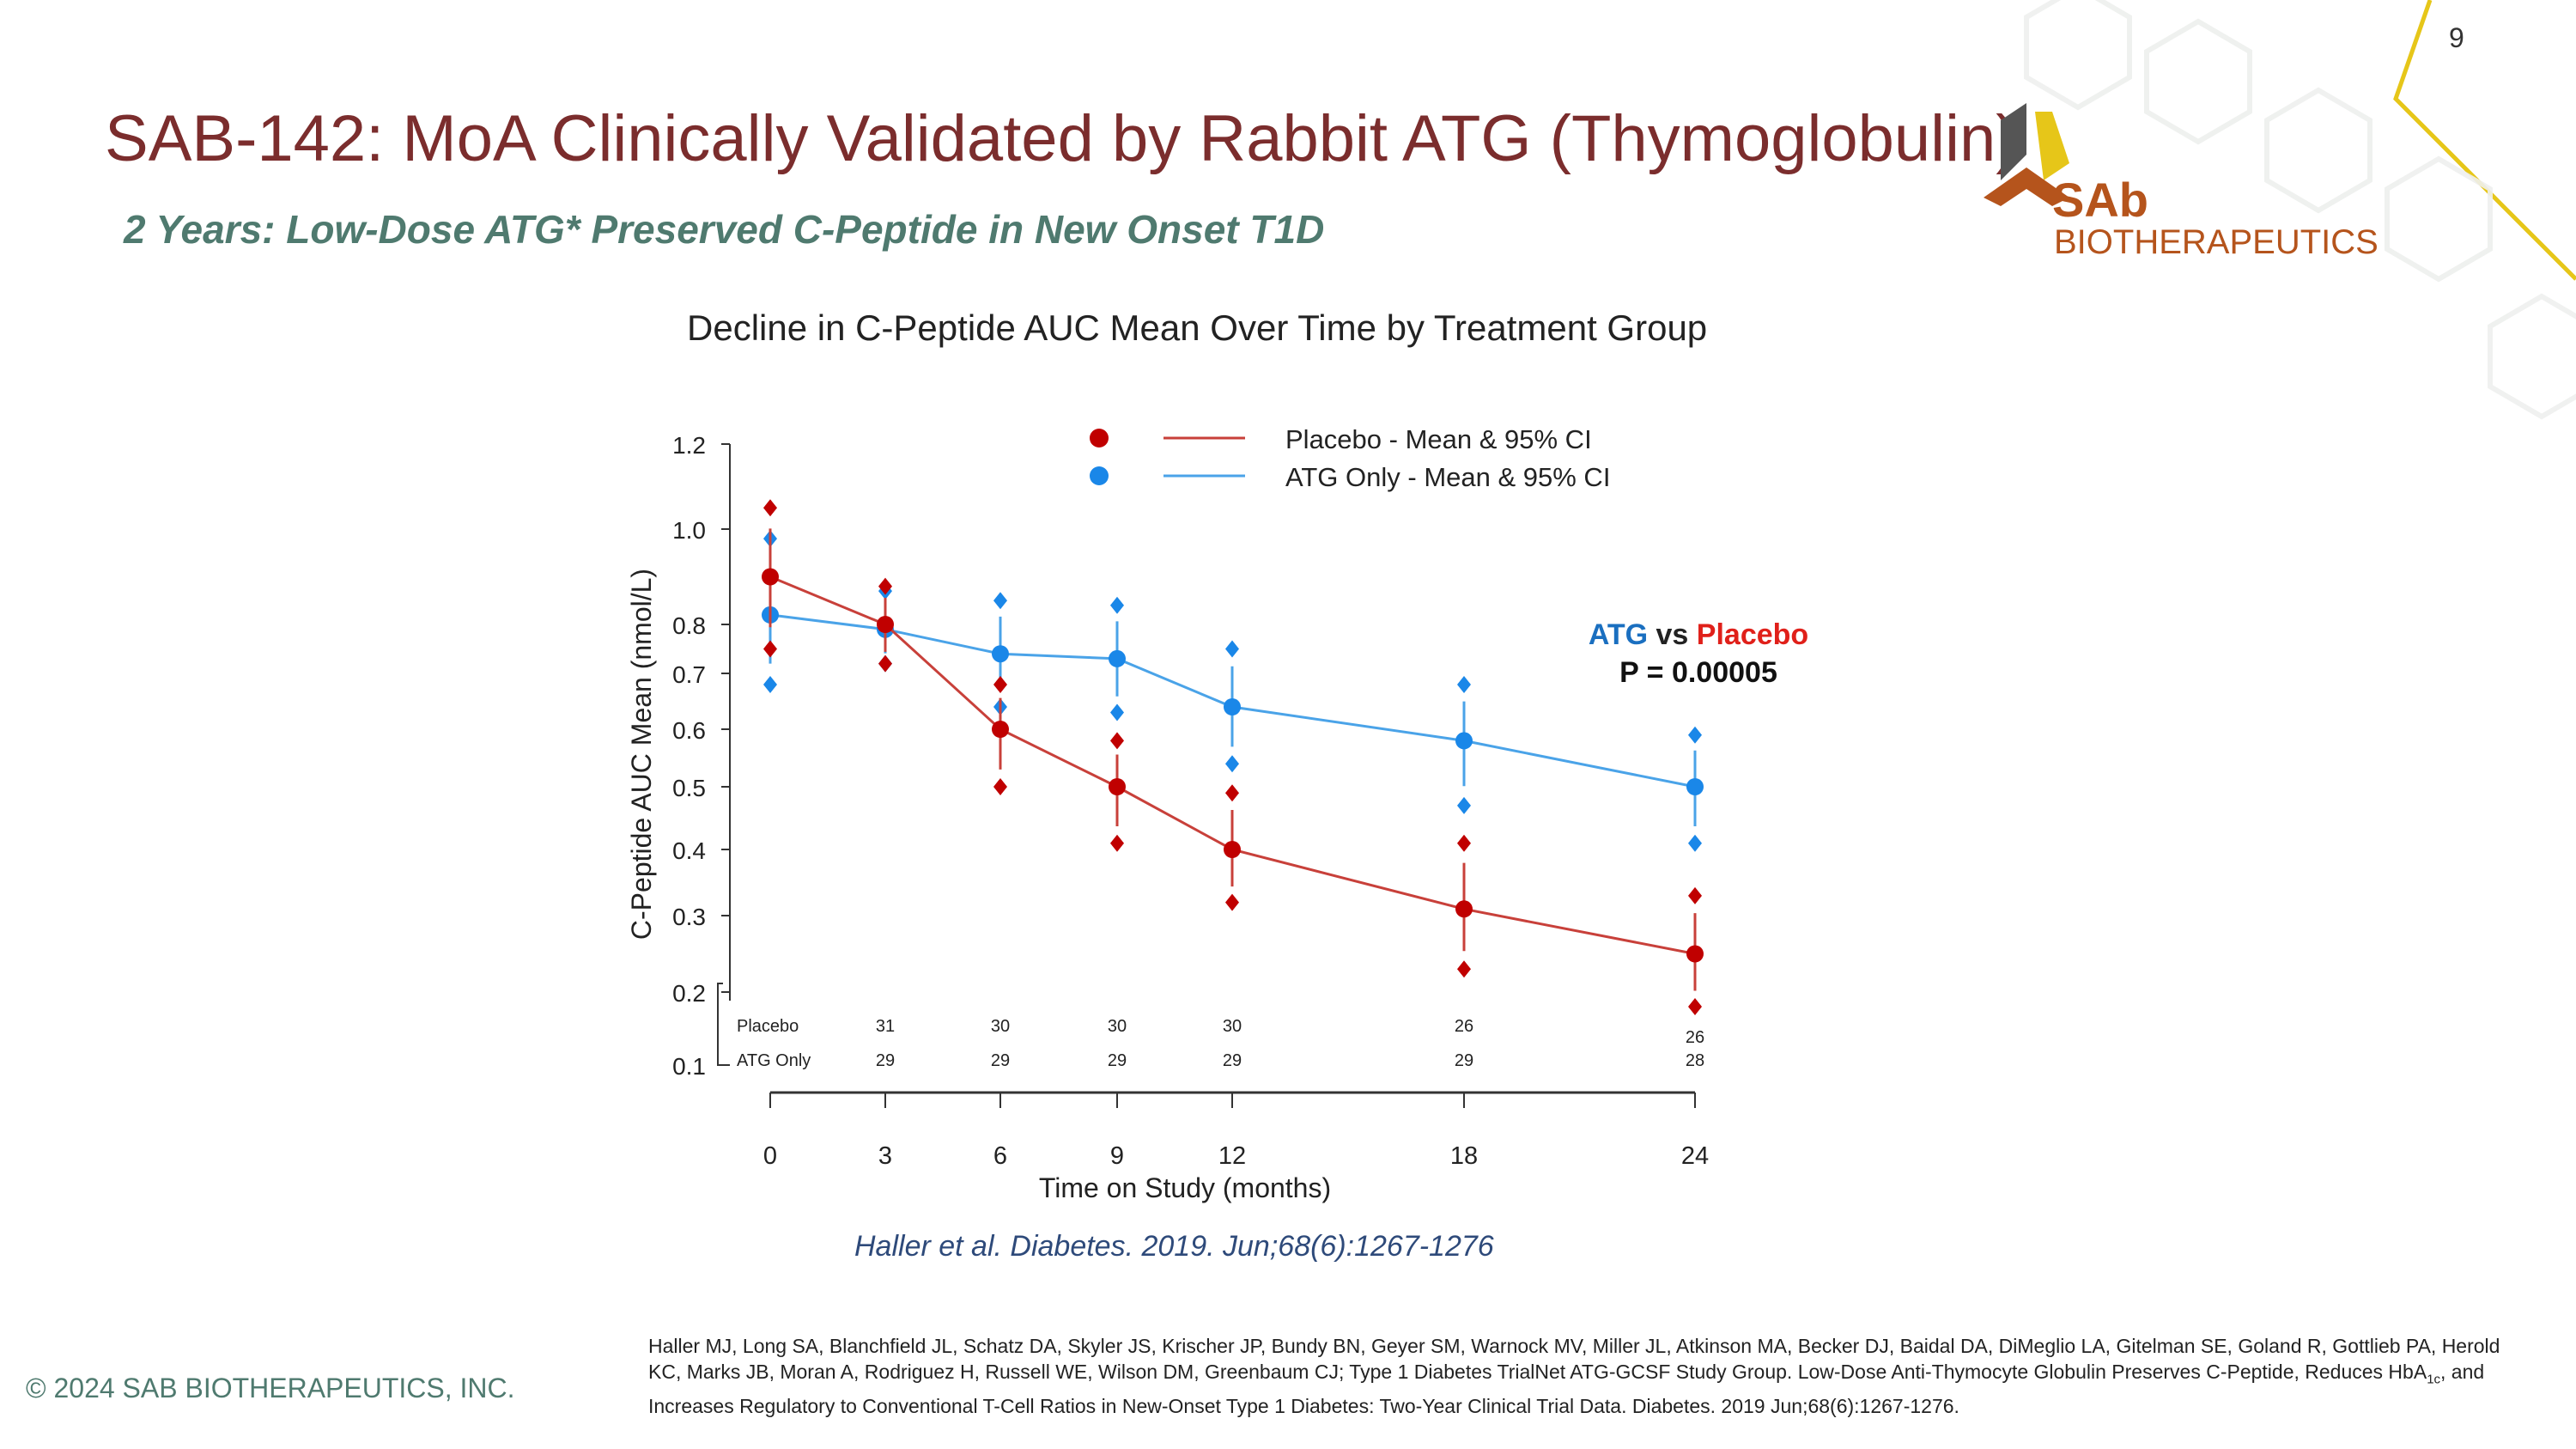 This screenshot has height=1449, width=2576. I want to click on n-at-risk-atg: 28, so click(1695, 1060).